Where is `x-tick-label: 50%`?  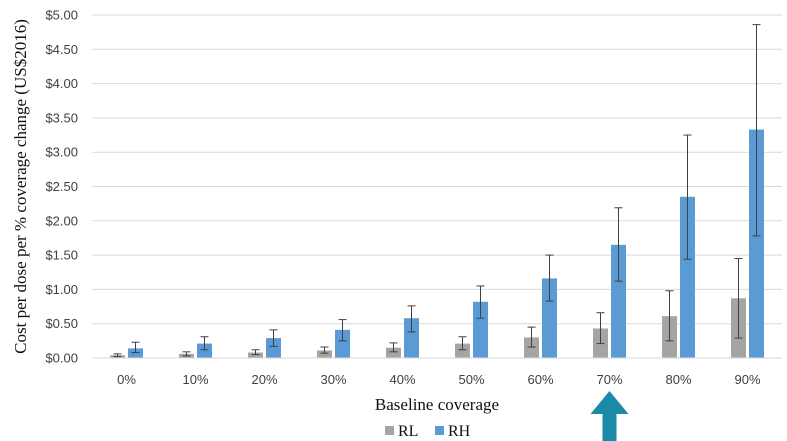
x-tick-label: 50% is located at coordinates (471, 379).